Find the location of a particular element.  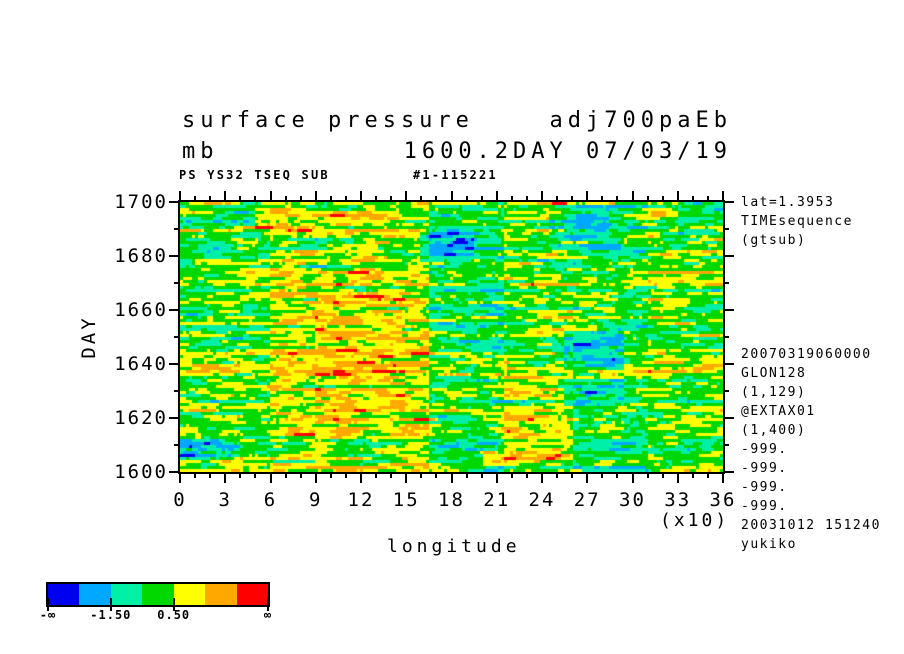

side-note-line: TIMEsequence is located at coordinates (797, 221).